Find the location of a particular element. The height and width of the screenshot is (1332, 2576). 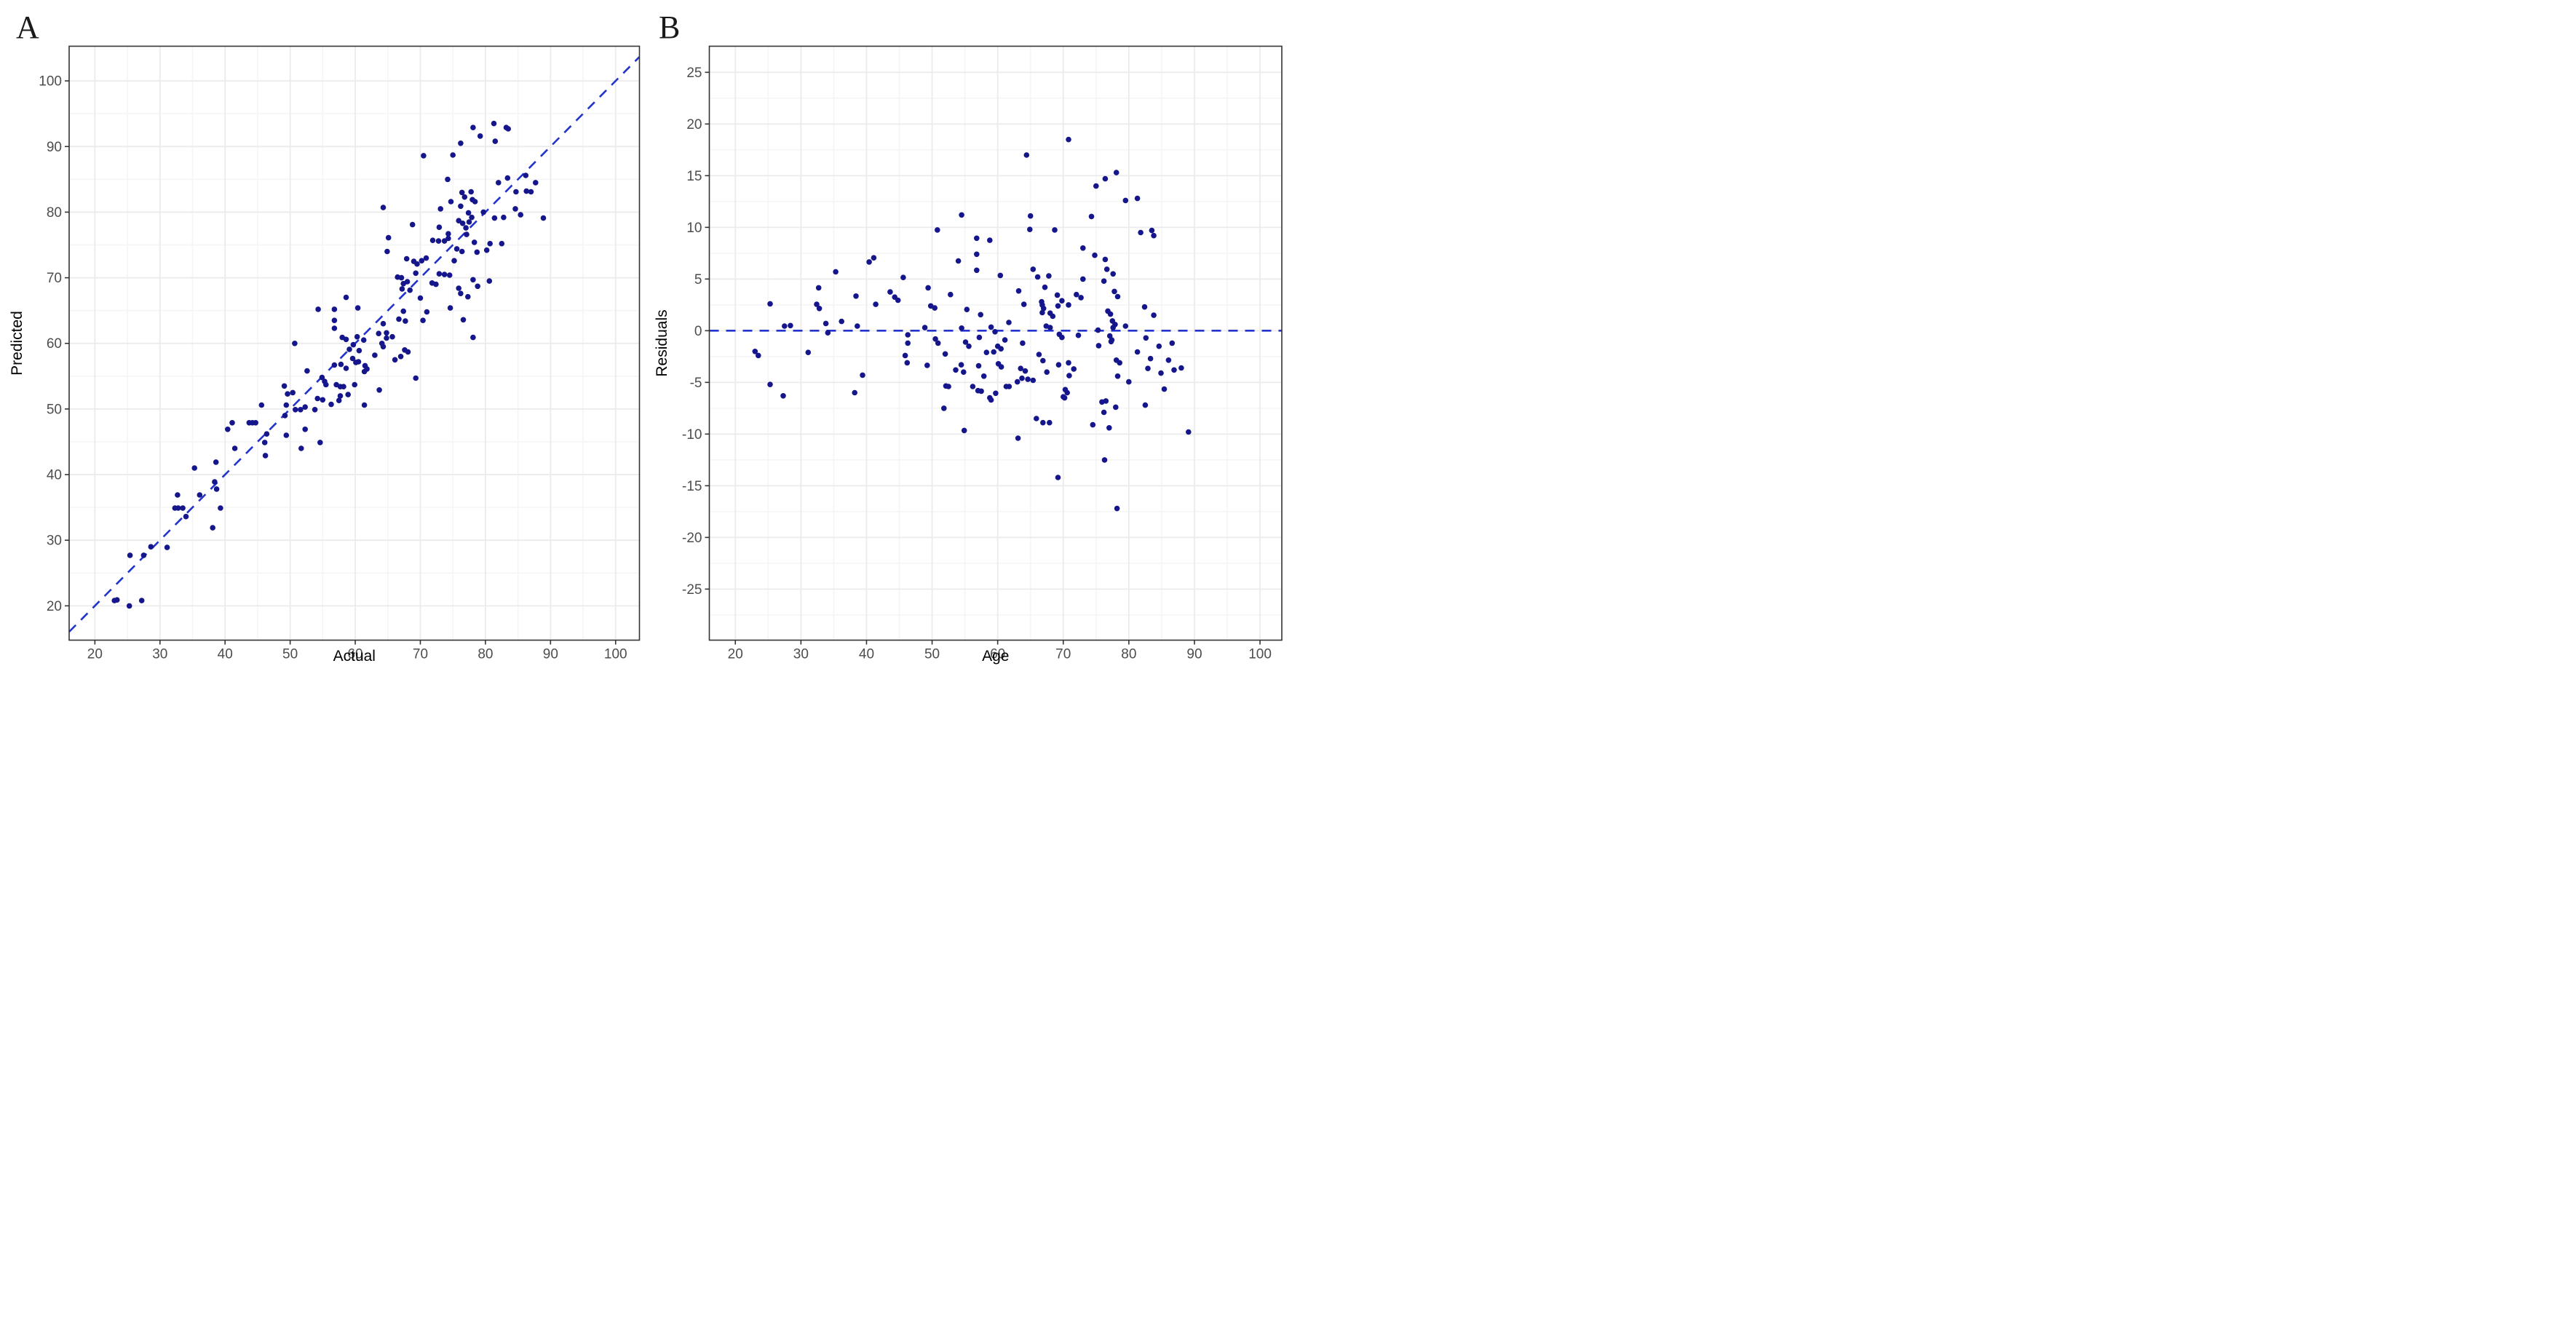

panel-a: 20 30 40 50 60 70 80 90 100 20 30 40 50 60 70 80 90 100 is located at coordinates (340, 353).